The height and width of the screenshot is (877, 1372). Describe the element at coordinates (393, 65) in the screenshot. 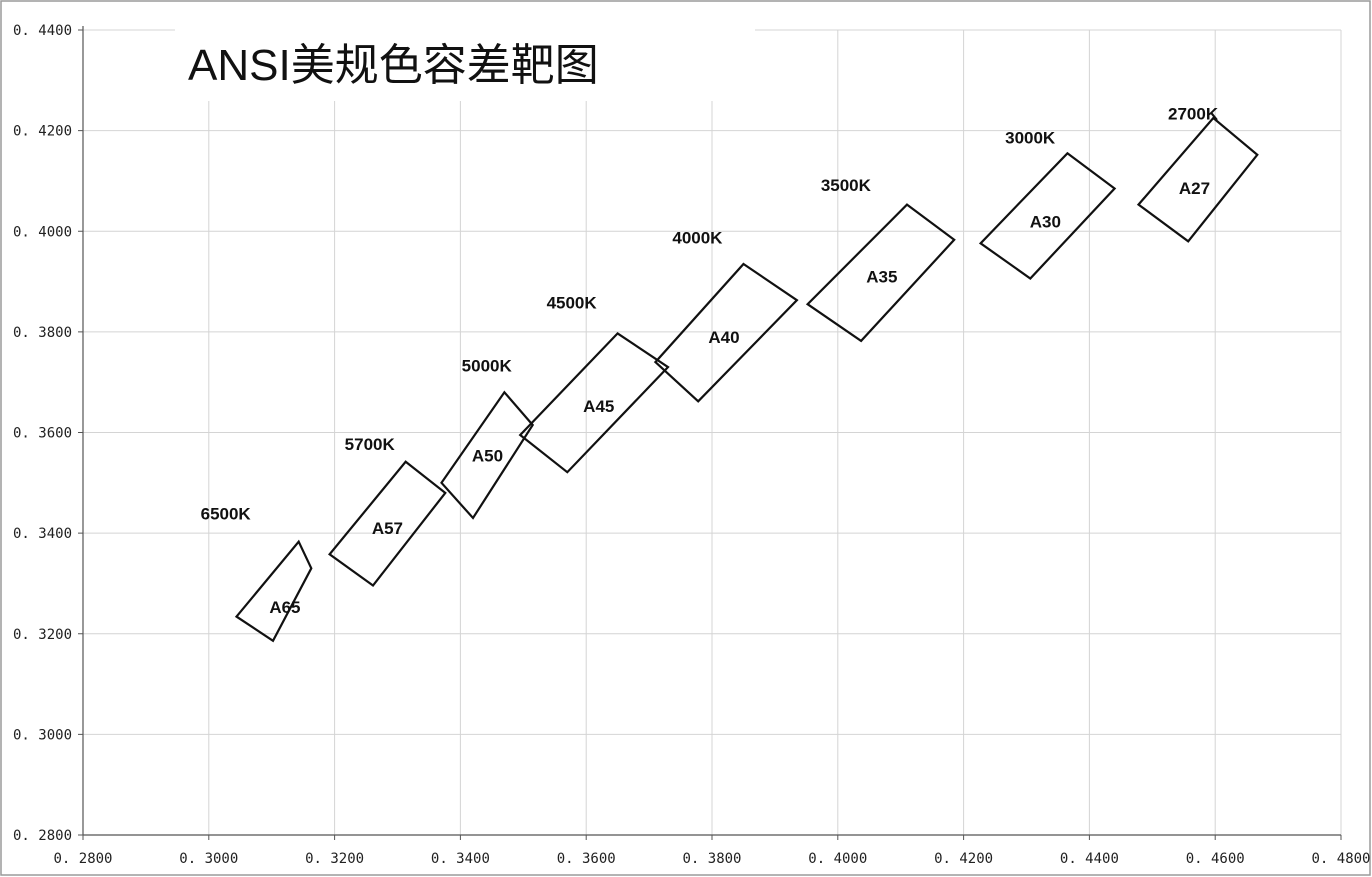

I see `chart-title: ANSI美规色容差靶图` at that location.